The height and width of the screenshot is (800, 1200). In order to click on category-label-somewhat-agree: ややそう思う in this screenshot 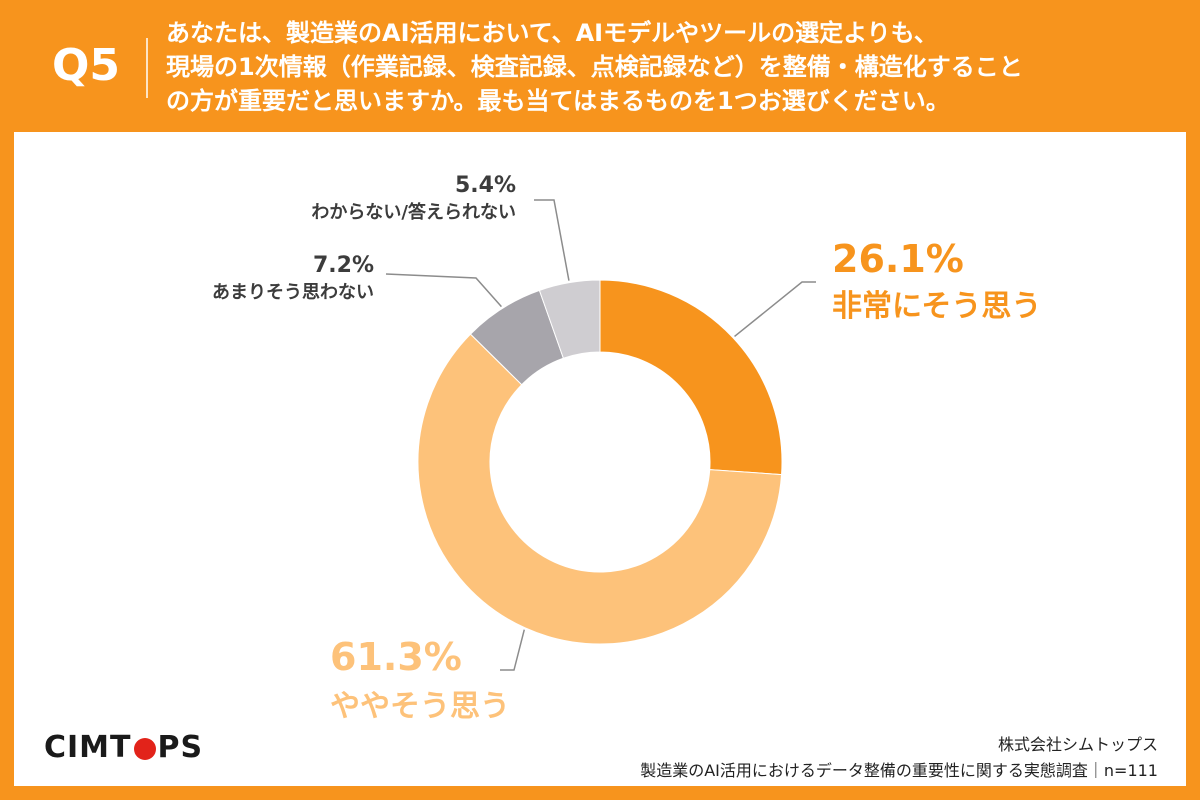, I will do `click(420, 706)`.